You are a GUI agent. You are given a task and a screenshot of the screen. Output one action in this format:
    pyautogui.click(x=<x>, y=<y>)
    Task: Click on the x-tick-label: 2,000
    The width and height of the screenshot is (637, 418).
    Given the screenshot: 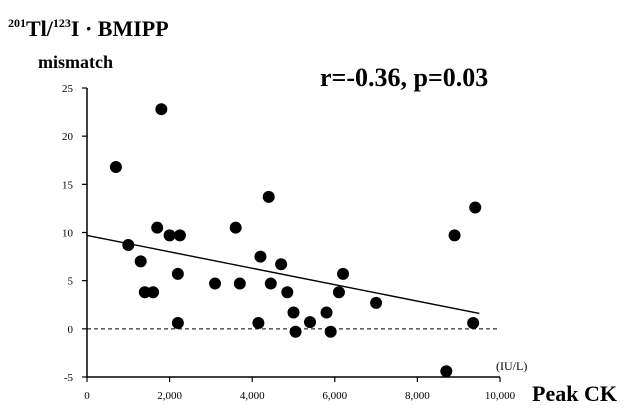 What is the action you would take?
    pyautogui.click(x=169, y=396)
    